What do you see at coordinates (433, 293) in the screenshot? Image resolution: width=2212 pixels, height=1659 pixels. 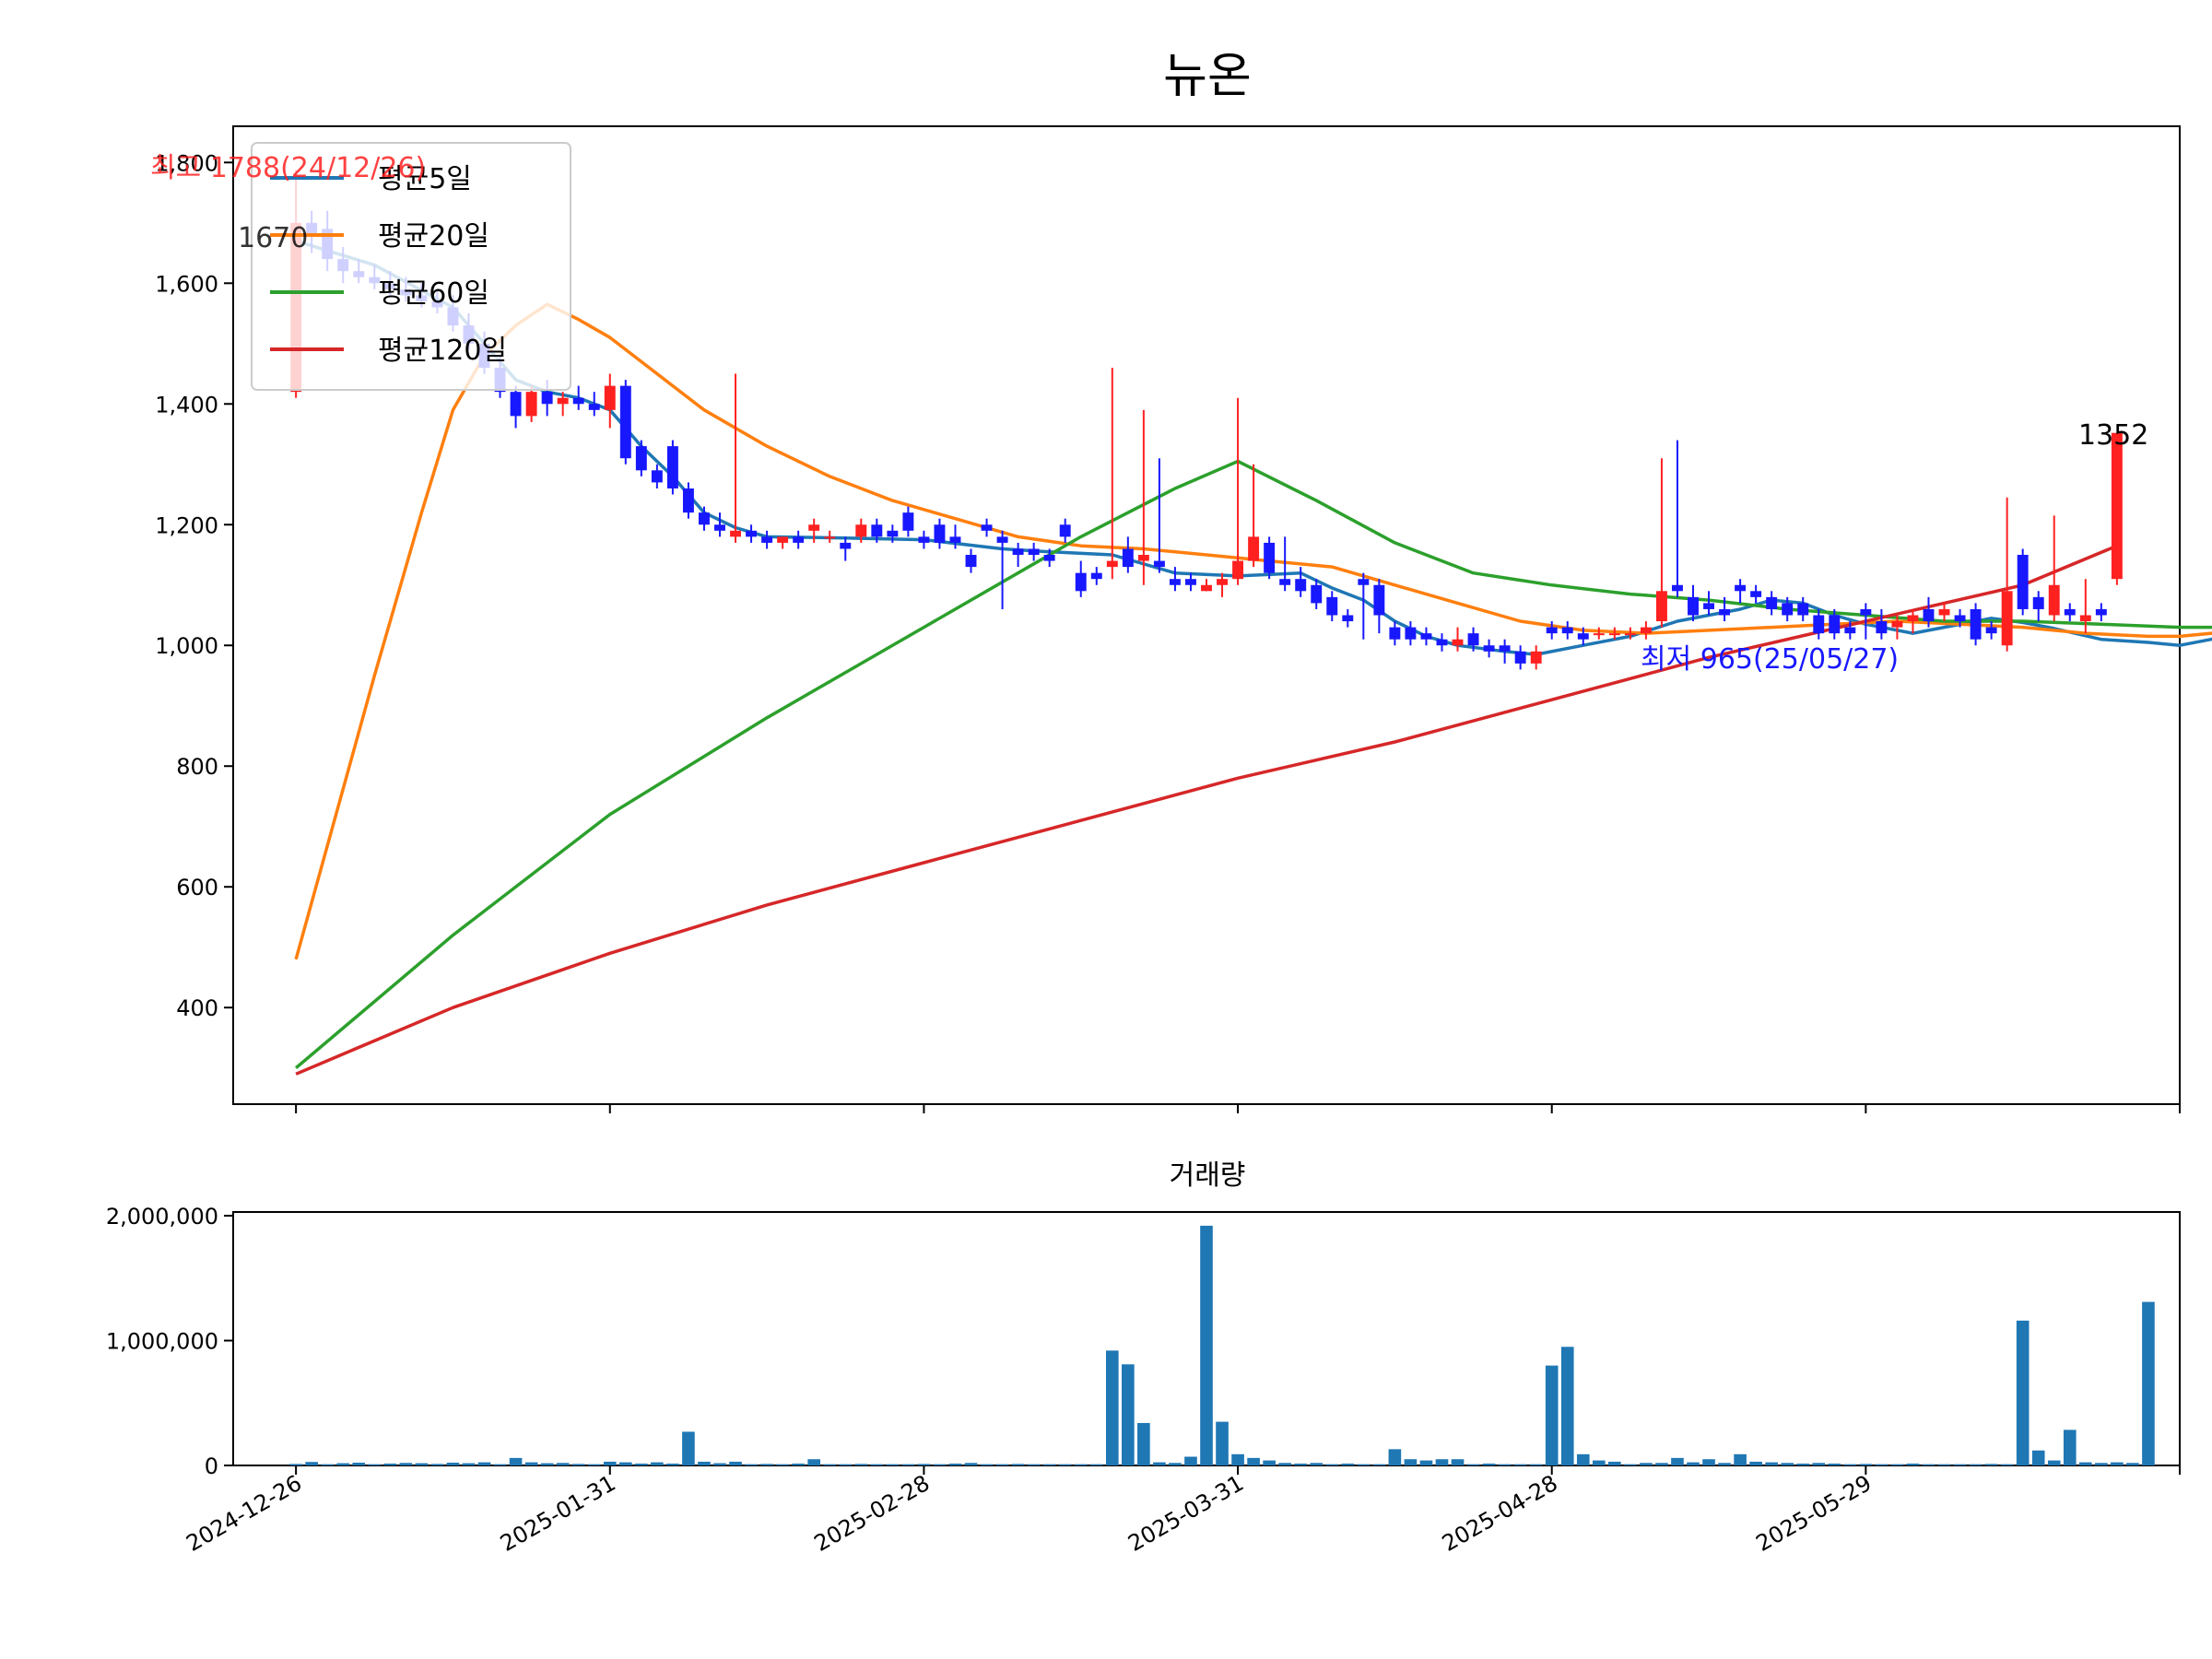 I see `legend-label-ma60: 평균60일` at bounding box center [433, 293].